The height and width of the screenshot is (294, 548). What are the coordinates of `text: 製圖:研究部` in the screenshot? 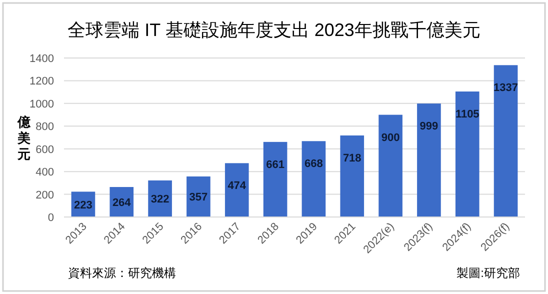 It's located at (488, 273).